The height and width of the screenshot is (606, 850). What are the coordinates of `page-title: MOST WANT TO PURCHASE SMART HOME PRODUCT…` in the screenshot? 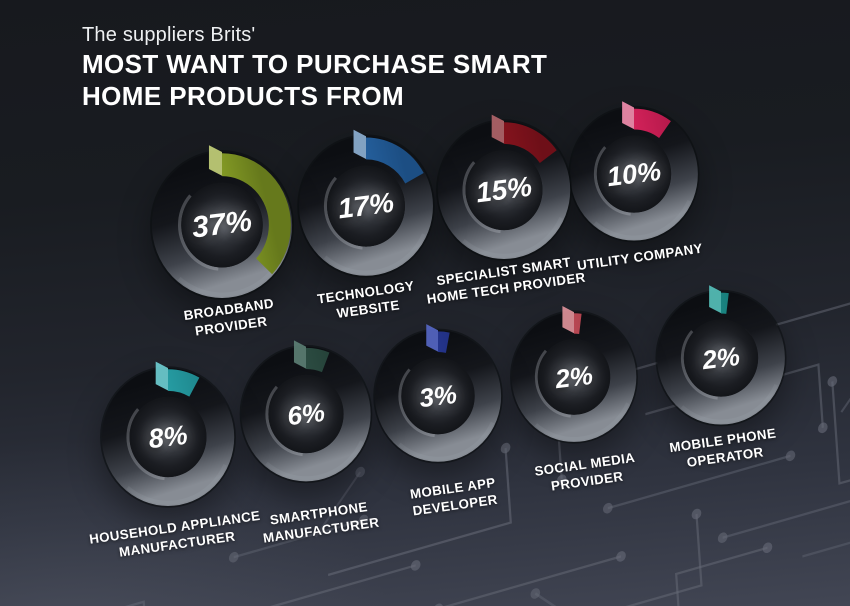 It's located at (314, 80).